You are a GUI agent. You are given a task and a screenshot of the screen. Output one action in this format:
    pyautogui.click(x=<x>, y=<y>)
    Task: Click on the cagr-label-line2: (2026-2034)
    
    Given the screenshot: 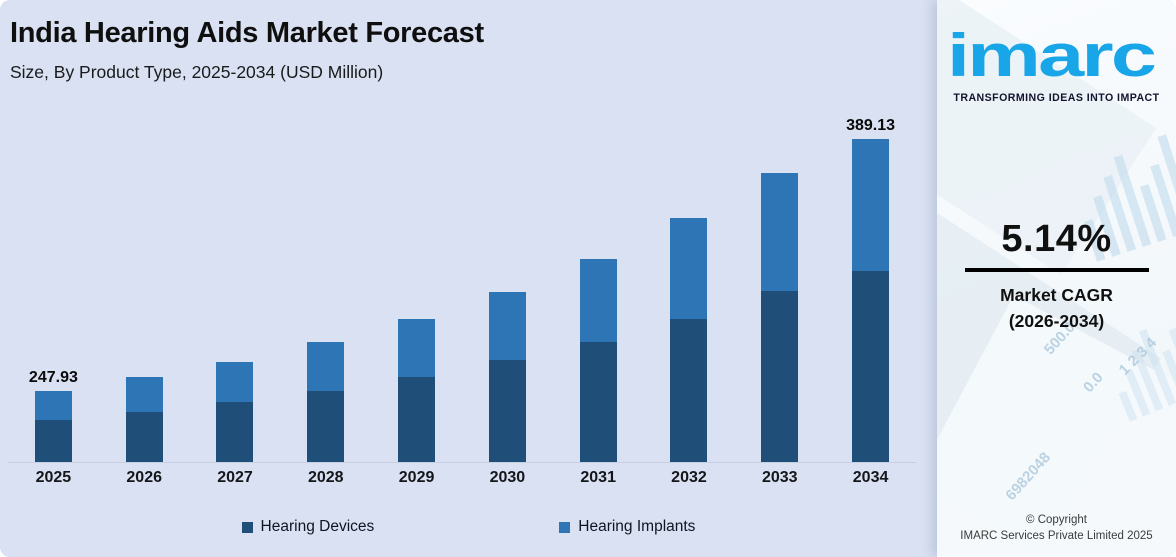 What is the action you would take?
    pyautogui.click(x=1056, y=321)
    